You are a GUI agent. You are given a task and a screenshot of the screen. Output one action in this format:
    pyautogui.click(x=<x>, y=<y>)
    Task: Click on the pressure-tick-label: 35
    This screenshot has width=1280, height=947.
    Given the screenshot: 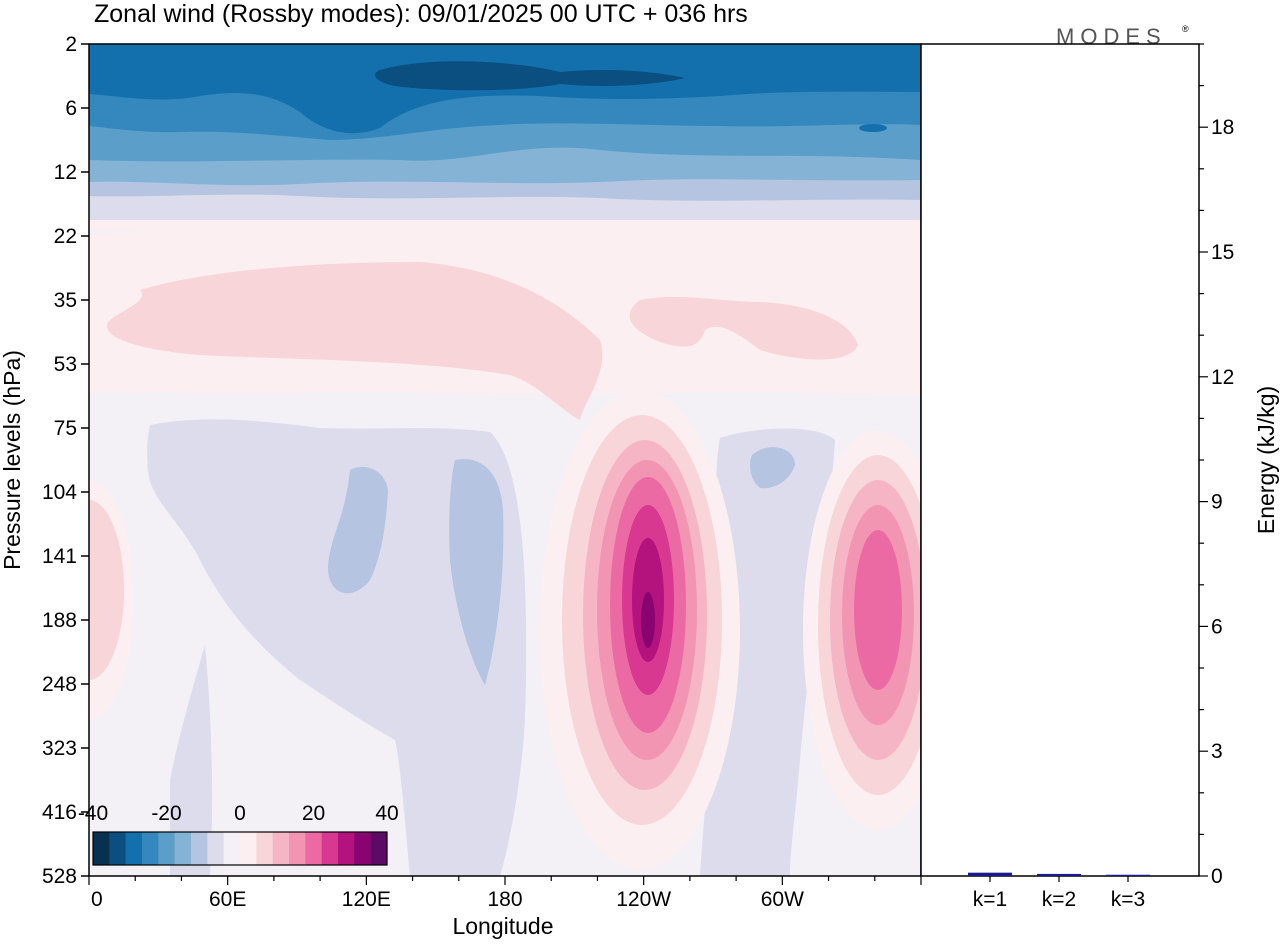 What is the action you would take?
    pyautogui.click(x=65, y=300)
    